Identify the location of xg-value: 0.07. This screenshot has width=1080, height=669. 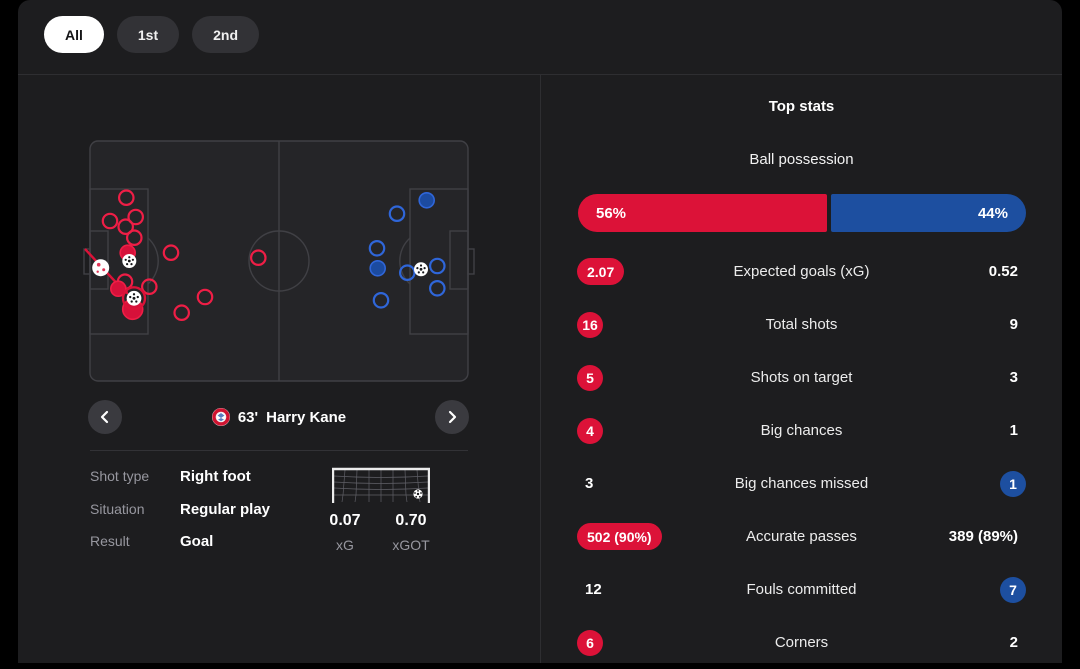
(345, 520).